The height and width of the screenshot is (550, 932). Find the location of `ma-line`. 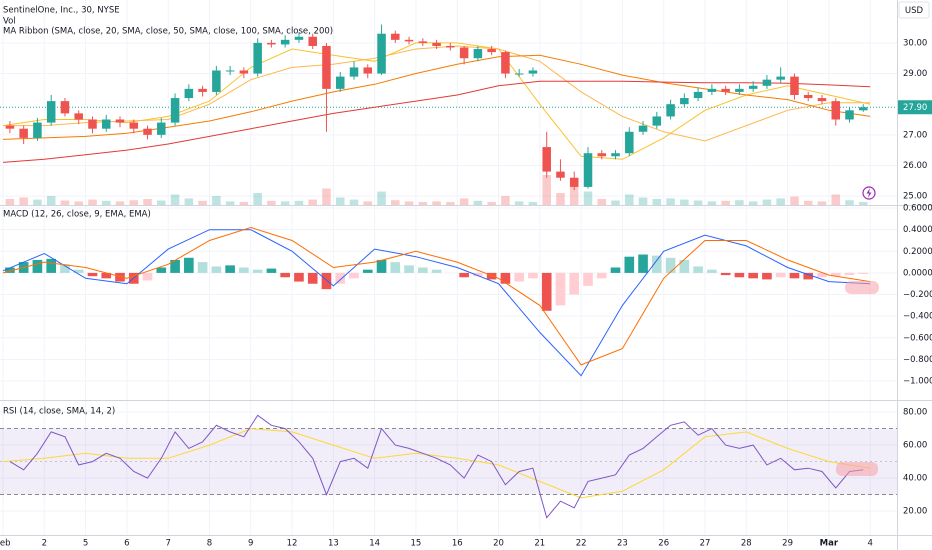

ma-line is located at coordinates (436, 121).